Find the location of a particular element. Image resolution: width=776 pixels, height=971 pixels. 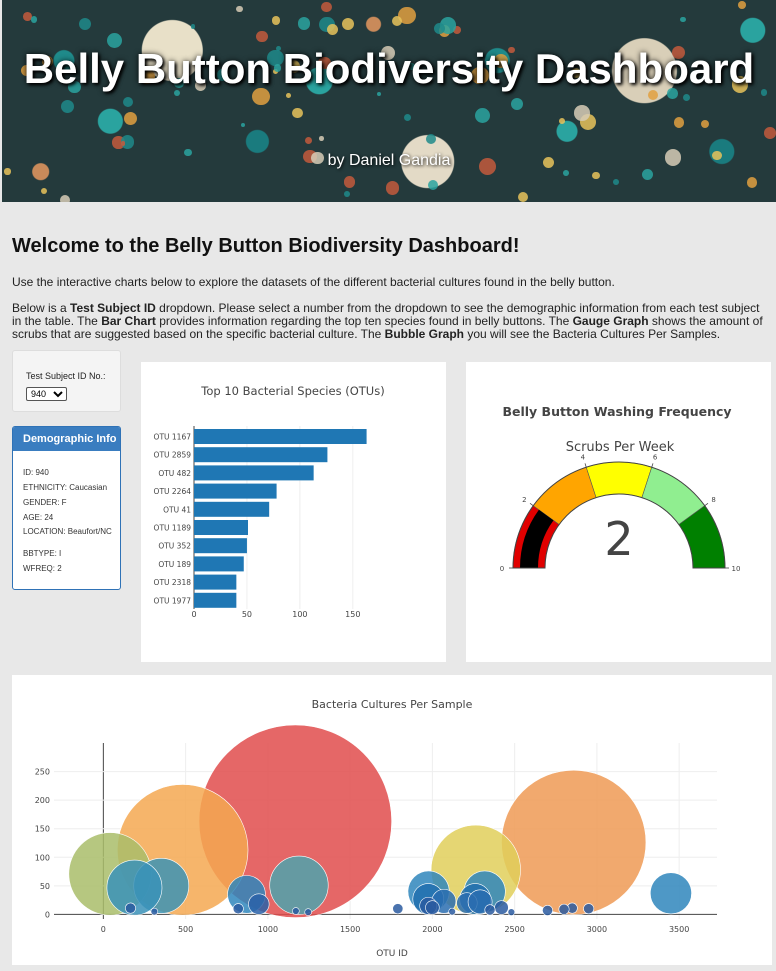

bar-x-tick-label: 100 is located at coordinates (299, 614).